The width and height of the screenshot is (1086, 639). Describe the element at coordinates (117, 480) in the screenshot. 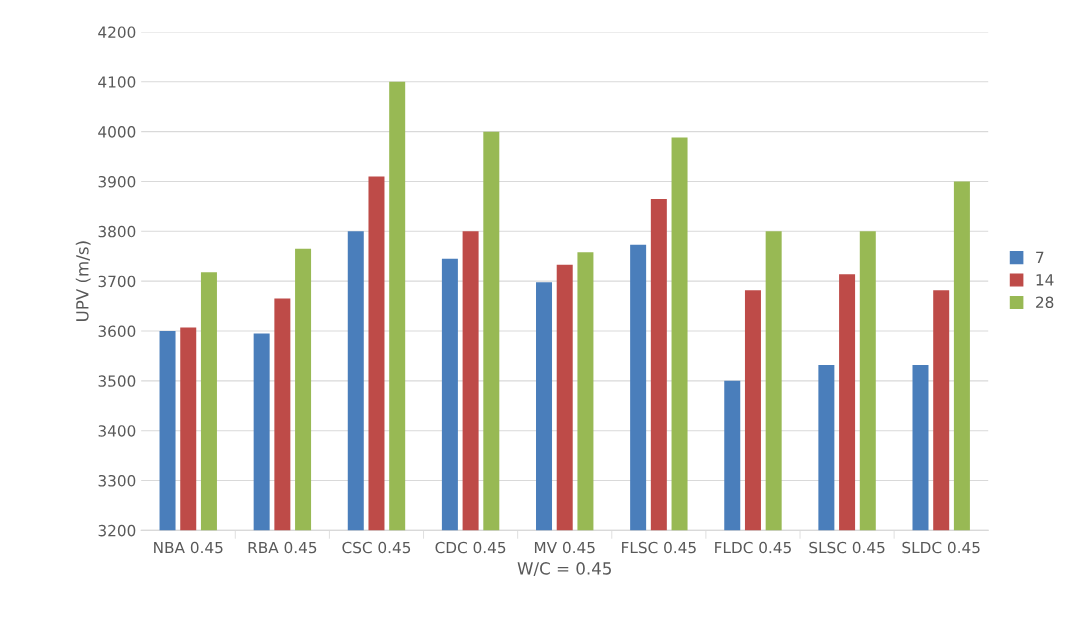

I see `y-tick-label: 3300` at that location.